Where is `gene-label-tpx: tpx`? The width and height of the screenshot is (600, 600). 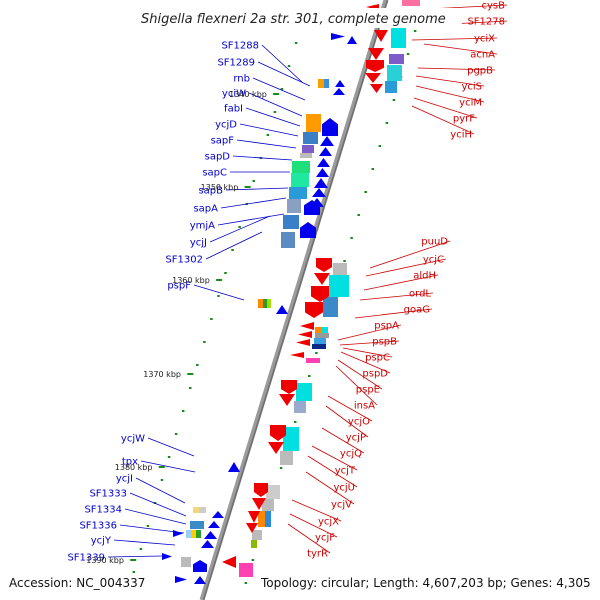
gene-label-tpx: tpx is located at coordinates (130, 462).